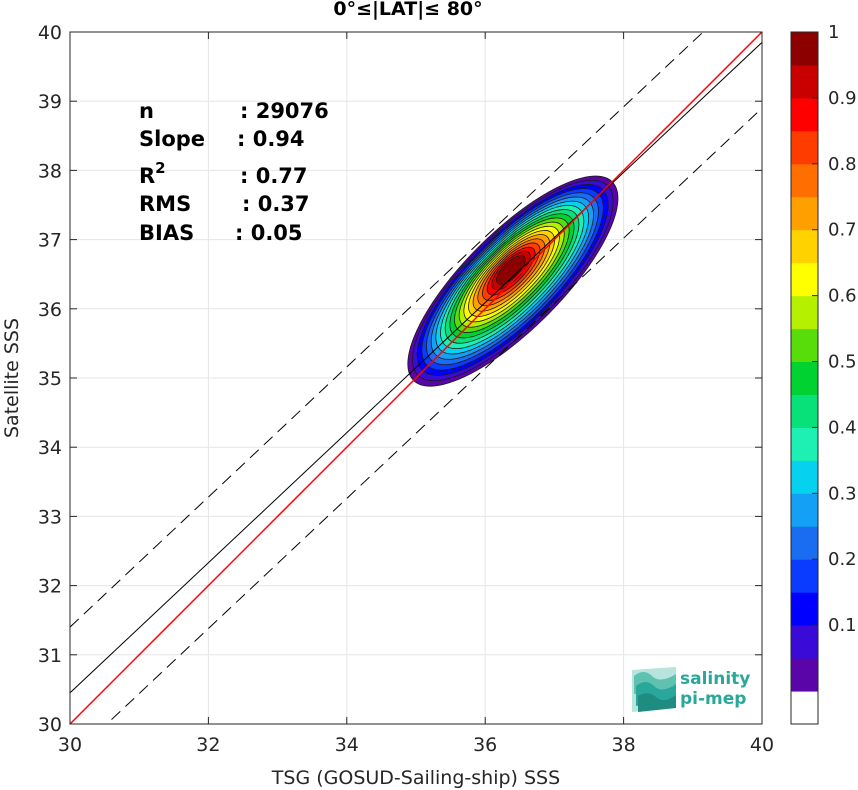 The height and width of the screenshot is (790, 858). I want to click on colorbar-tick-label: 0.1, so click(842, 625).